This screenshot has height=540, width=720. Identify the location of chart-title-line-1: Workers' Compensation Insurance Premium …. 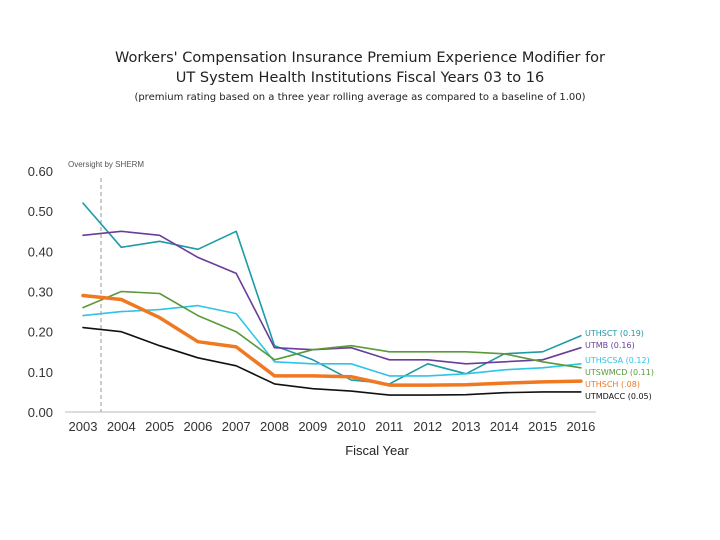
(360, 58).